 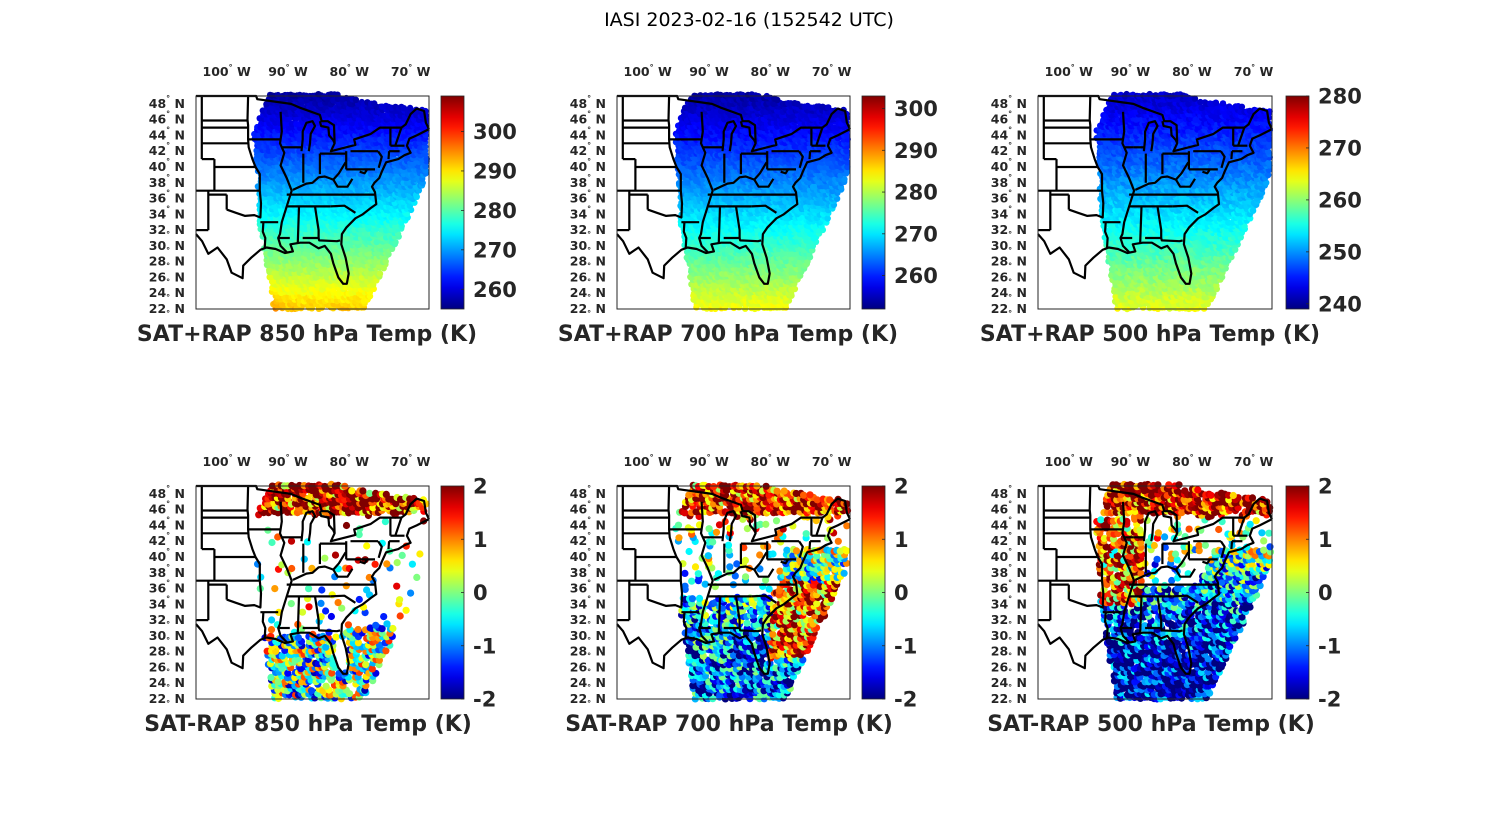 I want to click on y-tick-label: 48° N, so click(x=167, y=102).